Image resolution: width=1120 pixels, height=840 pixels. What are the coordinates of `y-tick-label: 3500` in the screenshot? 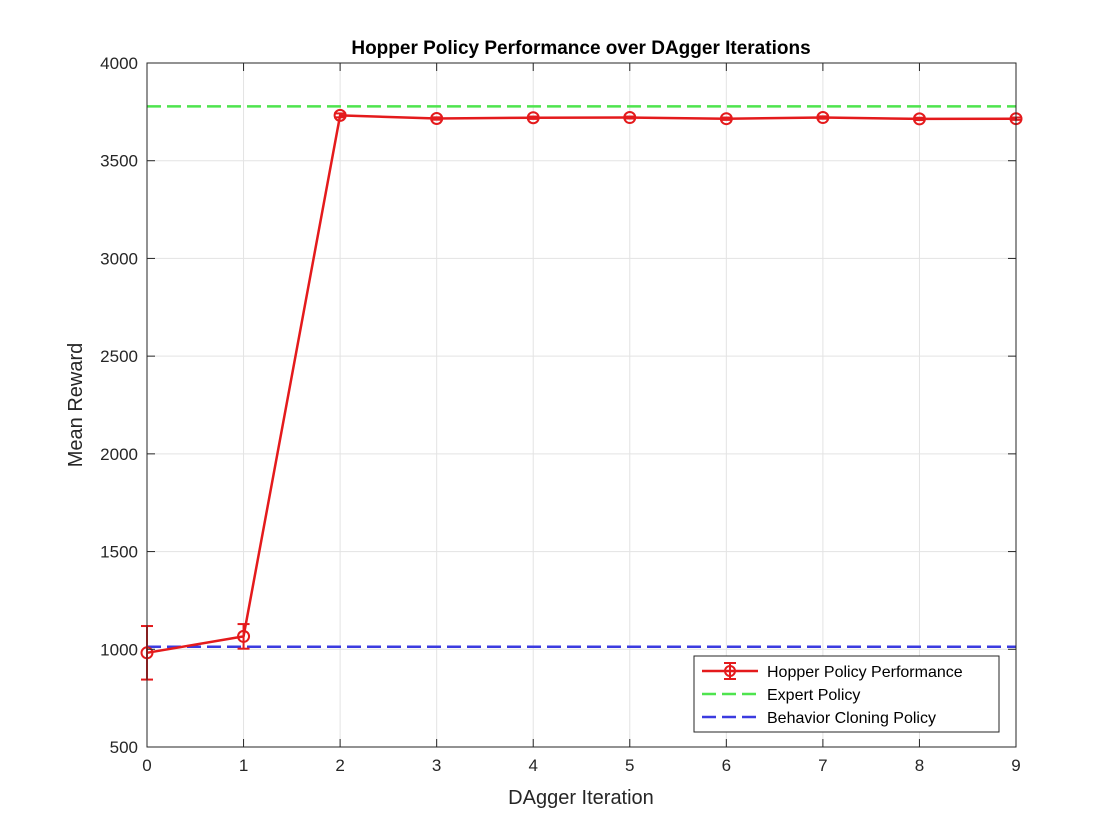 It's located at (119, 161).